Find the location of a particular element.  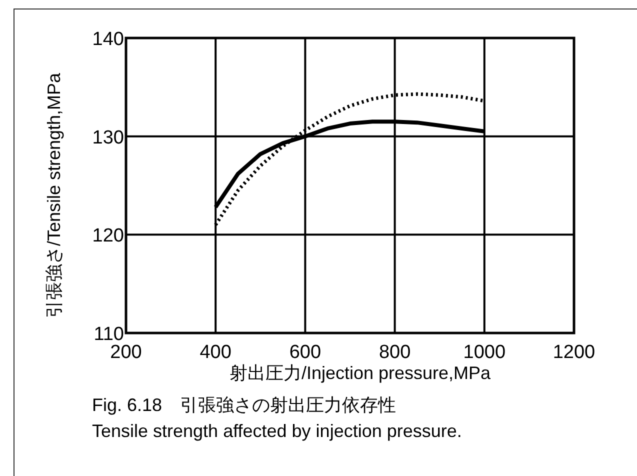

x-tick-label: 1000 is located at coordinates (484, 352).